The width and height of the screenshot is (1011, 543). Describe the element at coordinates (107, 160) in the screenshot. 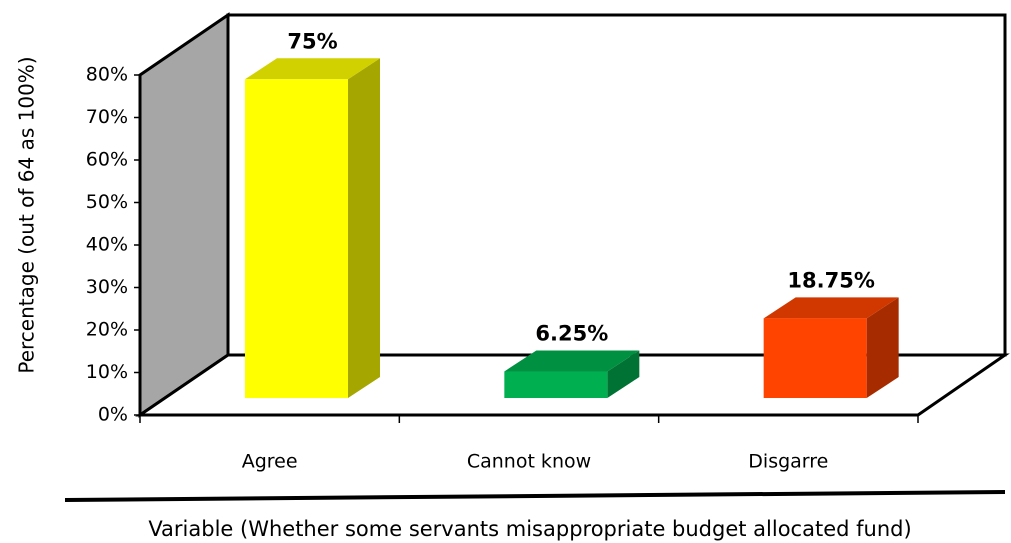

I see `y-tick-label: 60%` at that location.